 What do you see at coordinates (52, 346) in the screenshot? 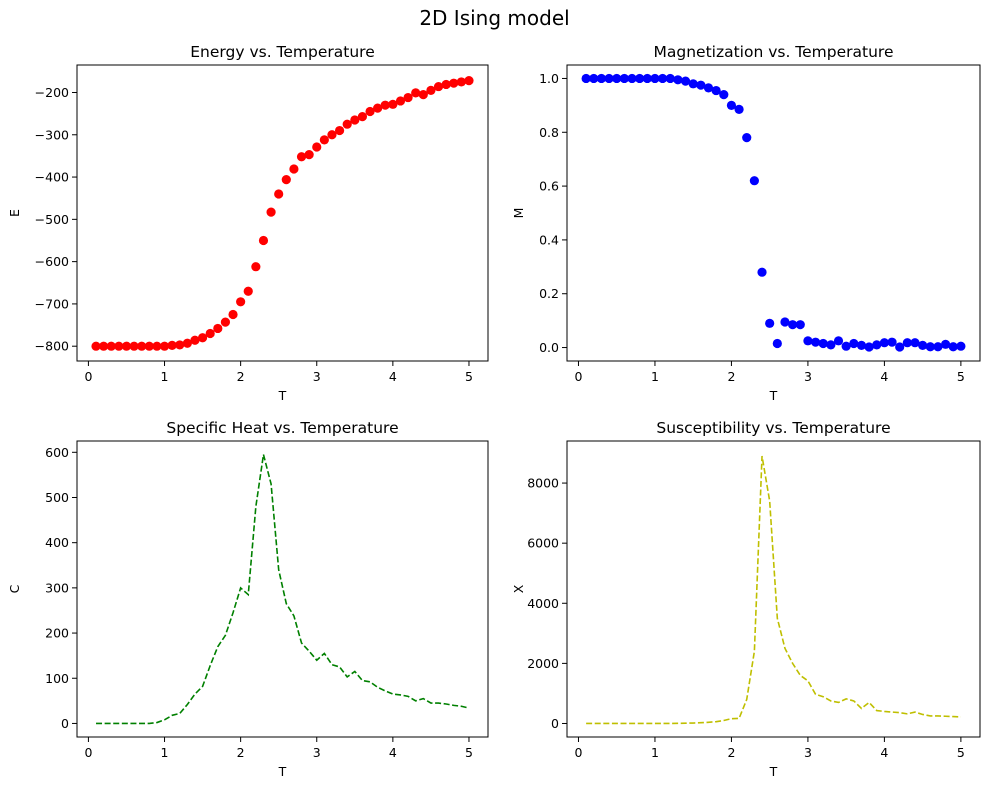
I see `energy-ytick-label: −800` at bounding box center [52, 346].